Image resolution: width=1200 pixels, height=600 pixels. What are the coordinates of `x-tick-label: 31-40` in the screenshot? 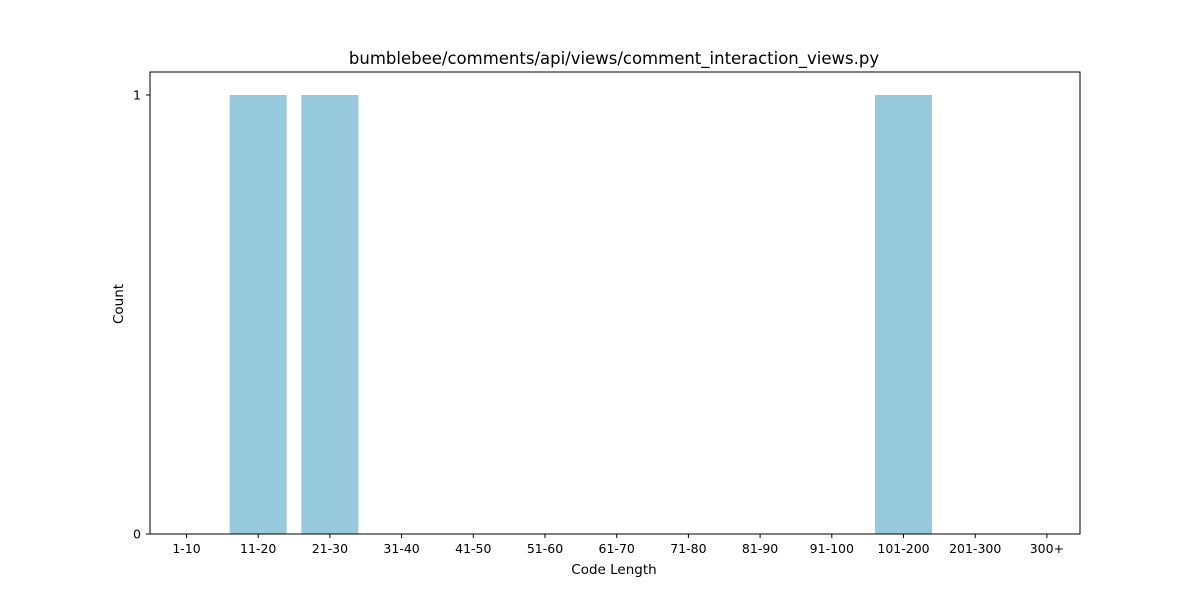 It's located at (401, 548).